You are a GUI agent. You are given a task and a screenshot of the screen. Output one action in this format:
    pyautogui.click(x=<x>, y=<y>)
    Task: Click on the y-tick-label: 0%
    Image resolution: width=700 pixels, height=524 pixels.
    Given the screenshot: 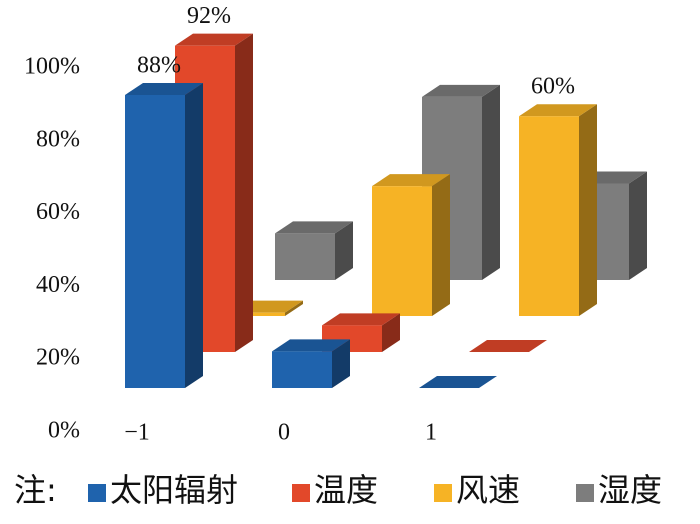 What is the action you would take?
    pyautogui.click(x=64, y=431)
    